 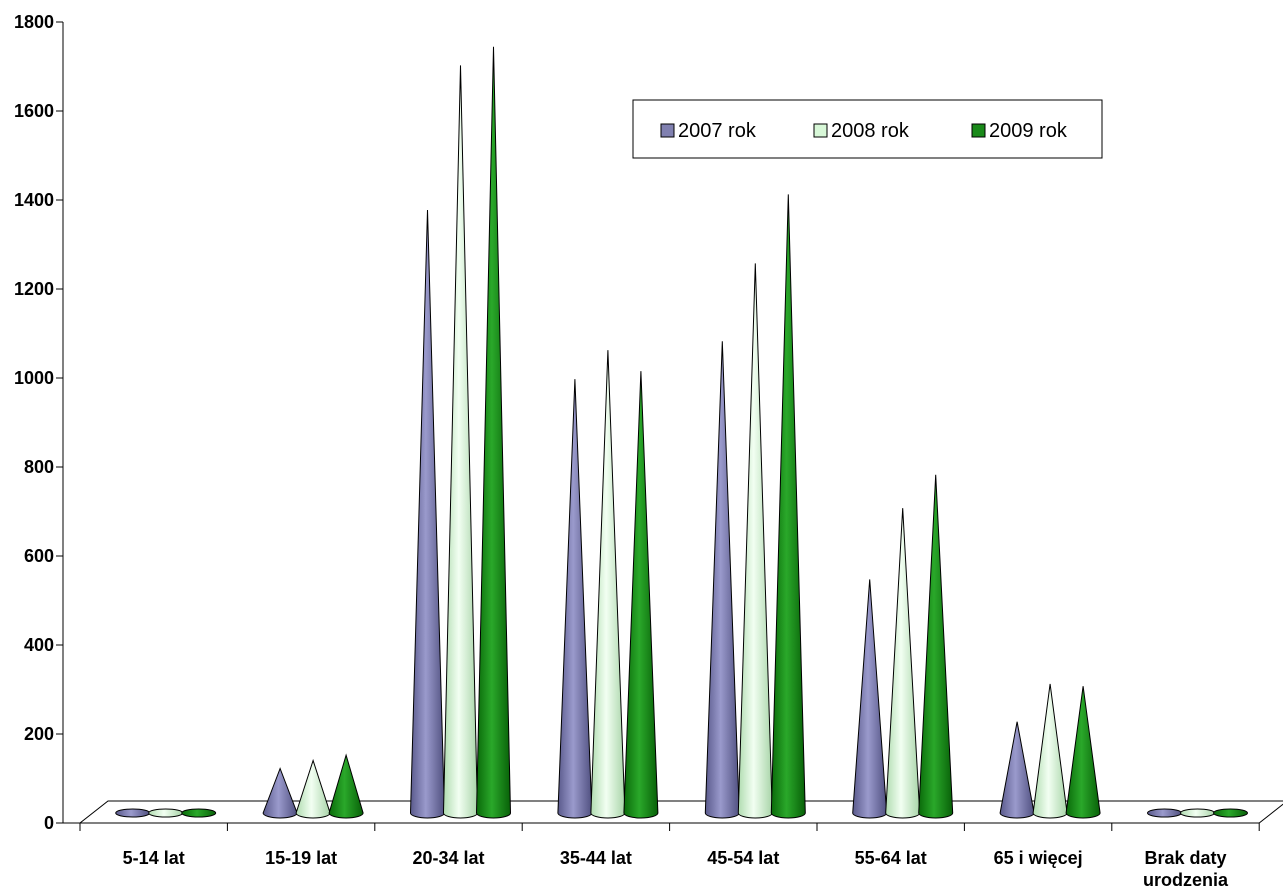 What do you see at coordinates (891, 858) in the screenshot?
I see `x-category-label: 55-64 lat` at bounding box center [891, 858].